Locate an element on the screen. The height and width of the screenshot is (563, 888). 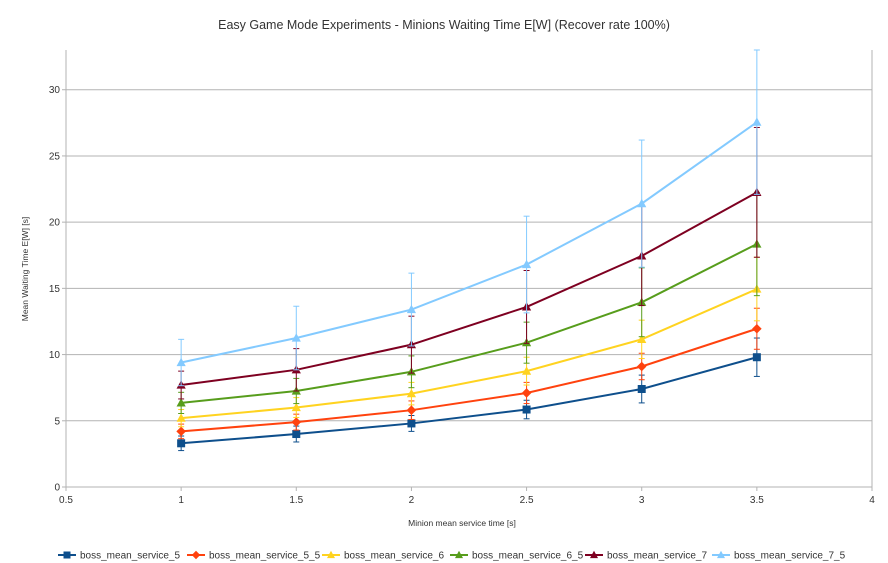
legend-item-5: boss_mean_service_7_5 is located at coordinates (779, 556).